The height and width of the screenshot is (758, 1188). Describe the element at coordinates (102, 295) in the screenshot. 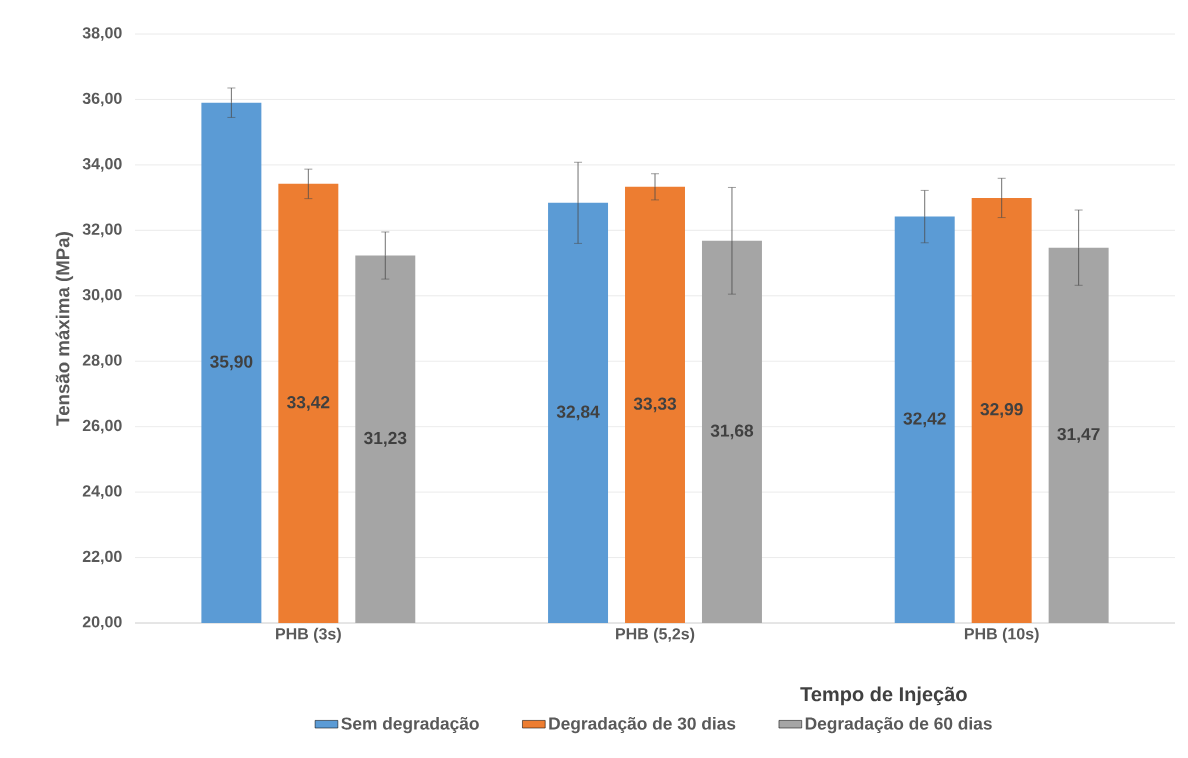

I see `y-tick-label: 30,00` at that location.